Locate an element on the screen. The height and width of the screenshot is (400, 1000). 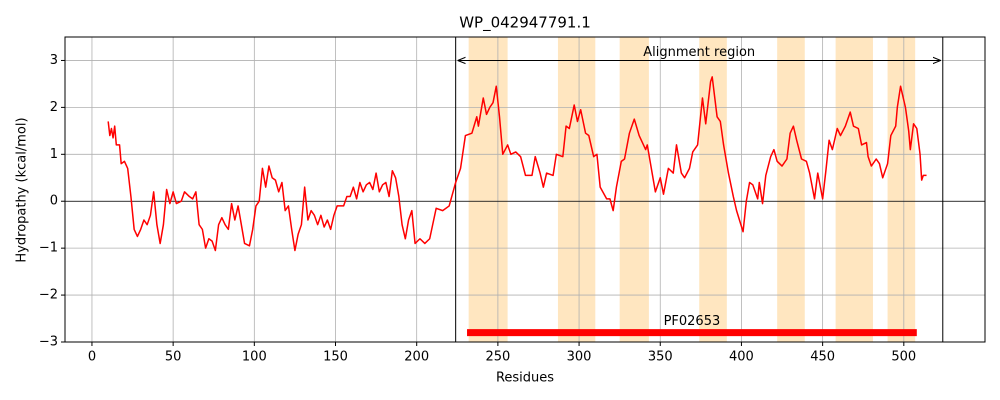
y-tick-label: −2 is located at coordinates (48, 295).